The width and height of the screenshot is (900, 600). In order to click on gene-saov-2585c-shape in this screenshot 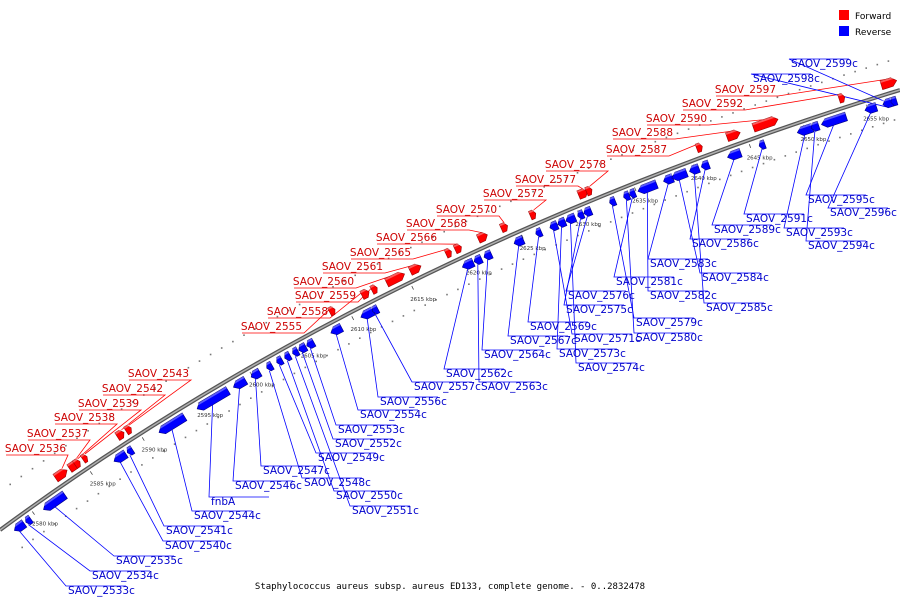, I will do `click(694, 169)`.